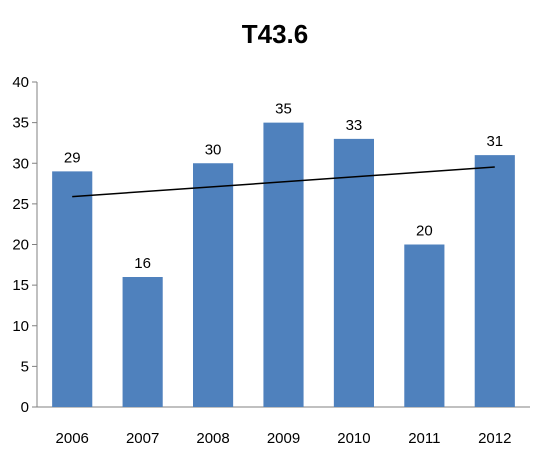 The width and height of the screenshot is (550, 460). What do you see at coordinates (142, 263) in the screenshot?
I see `data-label: 16` at bounding box center [142, 263].